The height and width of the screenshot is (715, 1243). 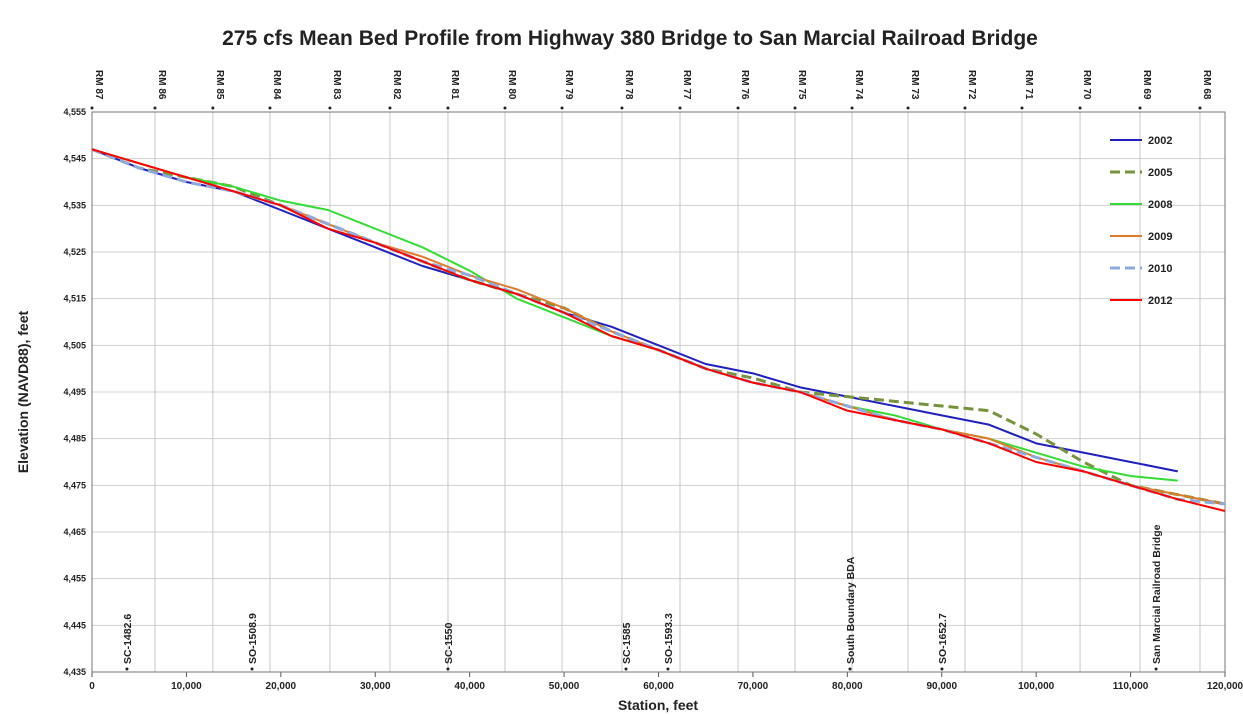 What do you see at coordinates (658, 705) in the screenshot?
I see `x-axis-label: Station, feet` at bounding box center [658, 705].